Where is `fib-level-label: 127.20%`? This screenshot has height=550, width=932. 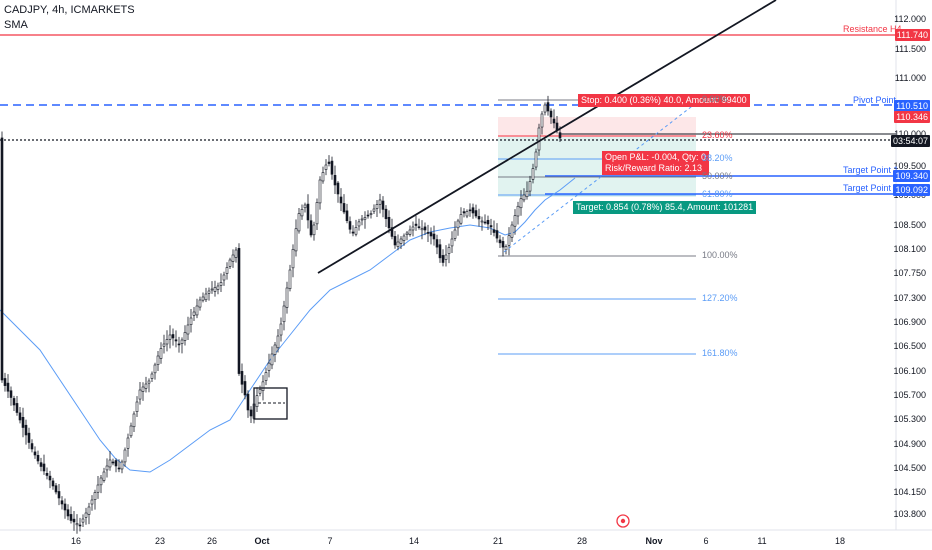 fib-level-label: 127.20% is located at coordinates (720, 298).